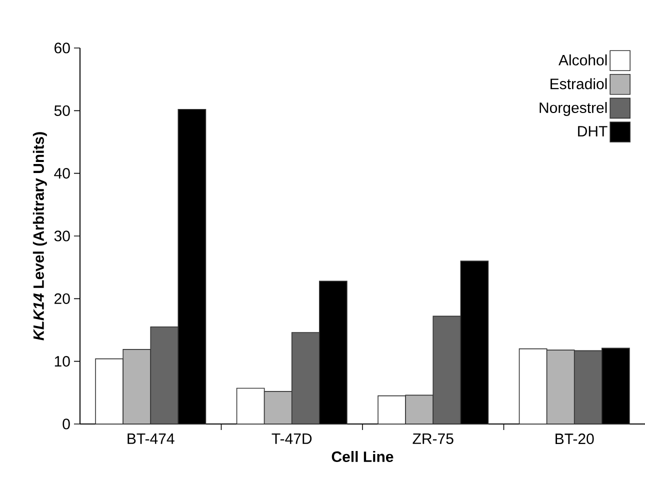 Image resolution: width=645 pixels, height=493 pixels. Describe the element at coordinates (578, 84) in the screenshot. I see `legend-label: Estradiol` at that location.